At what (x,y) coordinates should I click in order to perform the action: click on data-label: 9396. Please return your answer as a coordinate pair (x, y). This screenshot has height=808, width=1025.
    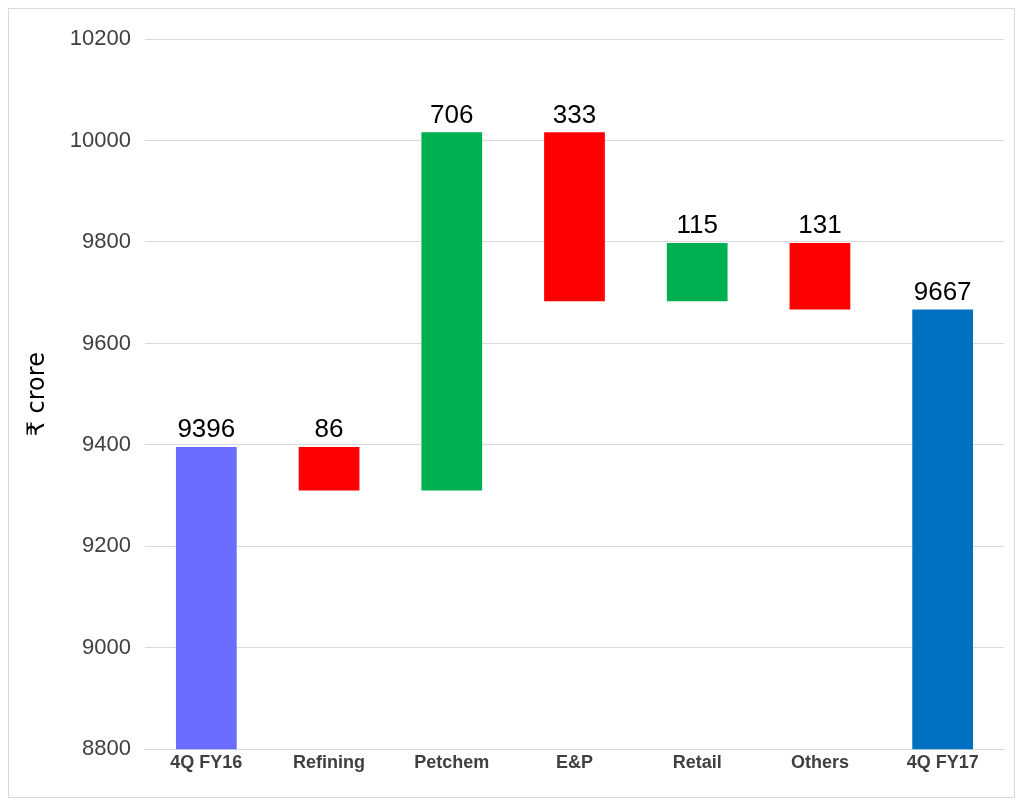
    Looking at the image, I should click on (206, 428).